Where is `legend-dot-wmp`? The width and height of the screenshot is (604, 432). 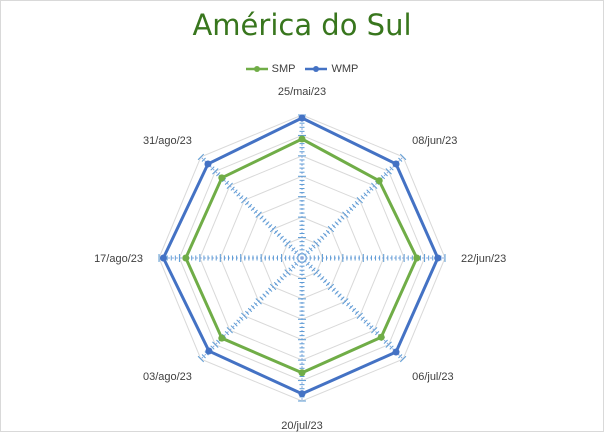
legend-dot-wmp is located at coordinates (316, 69).